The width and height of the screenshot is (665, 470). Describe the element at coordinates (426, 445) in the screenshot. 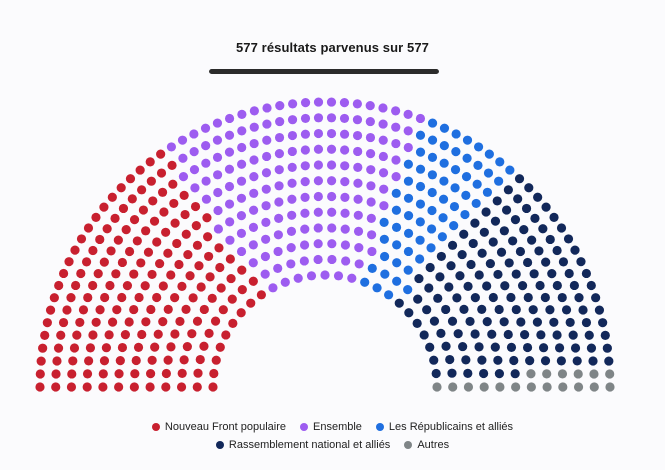

I see `legend-item: Autres` at that location.